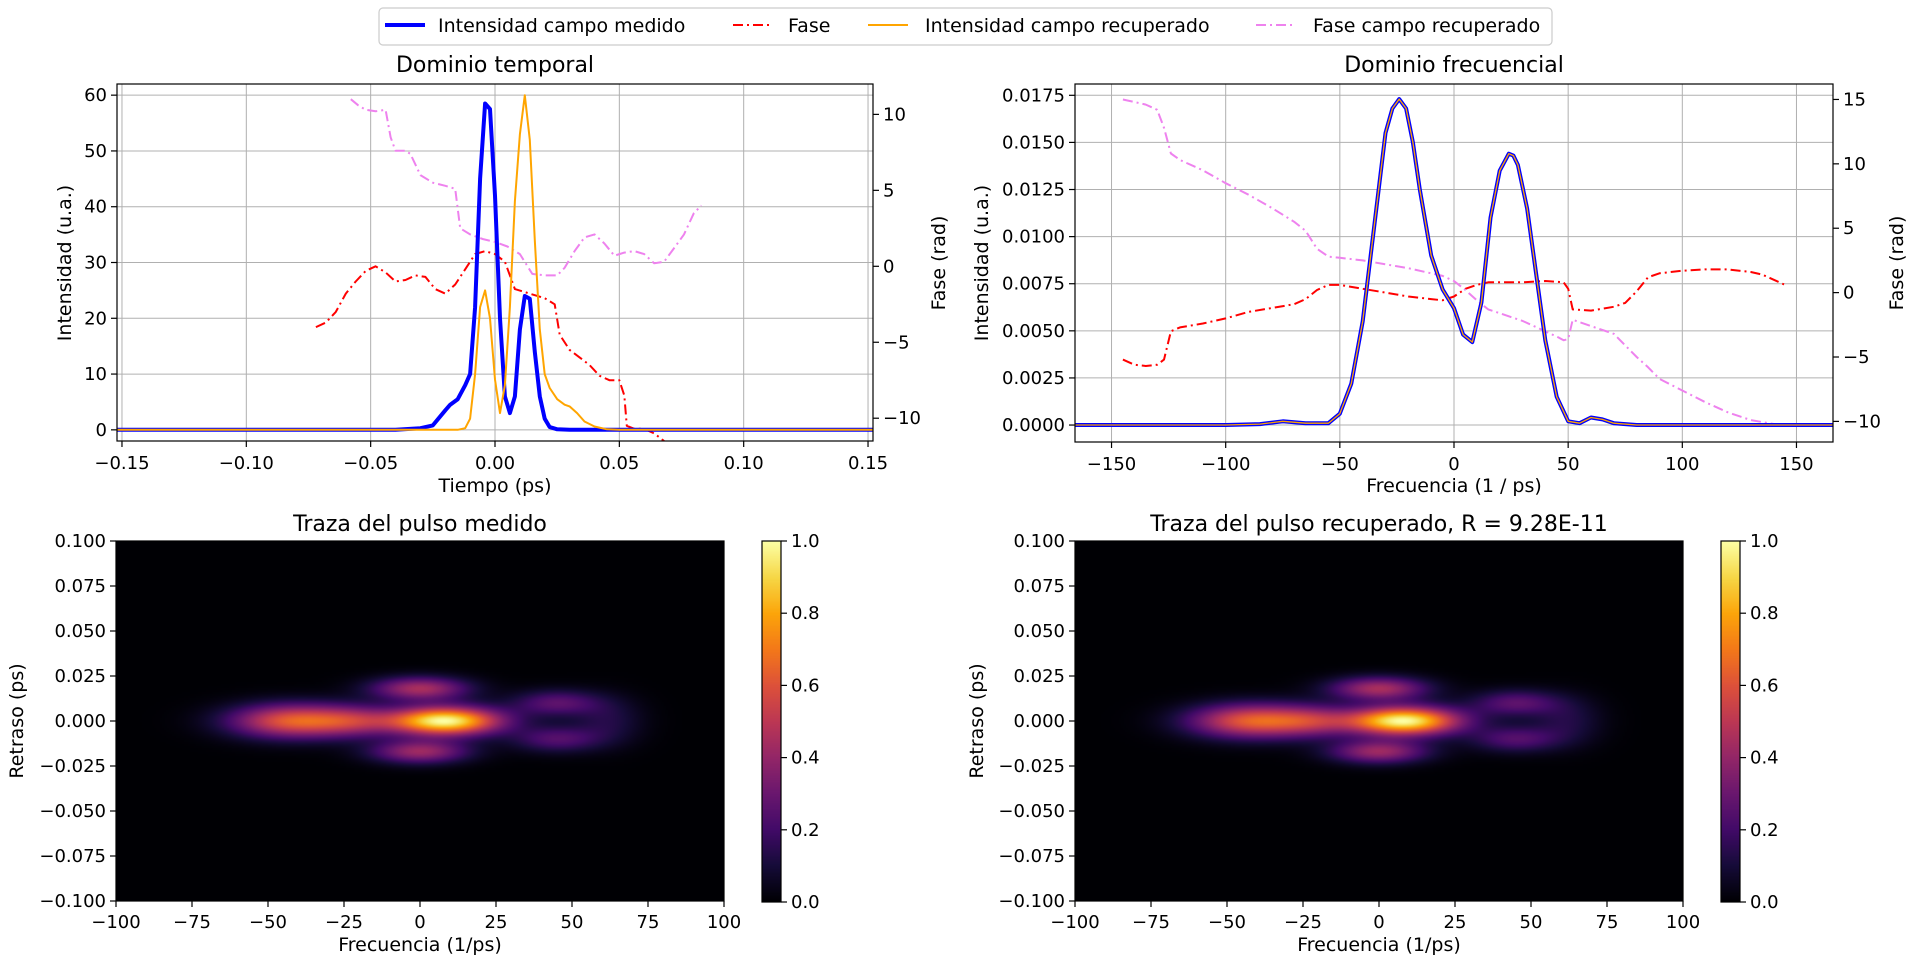  I want to click on x-tick-label: 0.15, so click(868, 463).